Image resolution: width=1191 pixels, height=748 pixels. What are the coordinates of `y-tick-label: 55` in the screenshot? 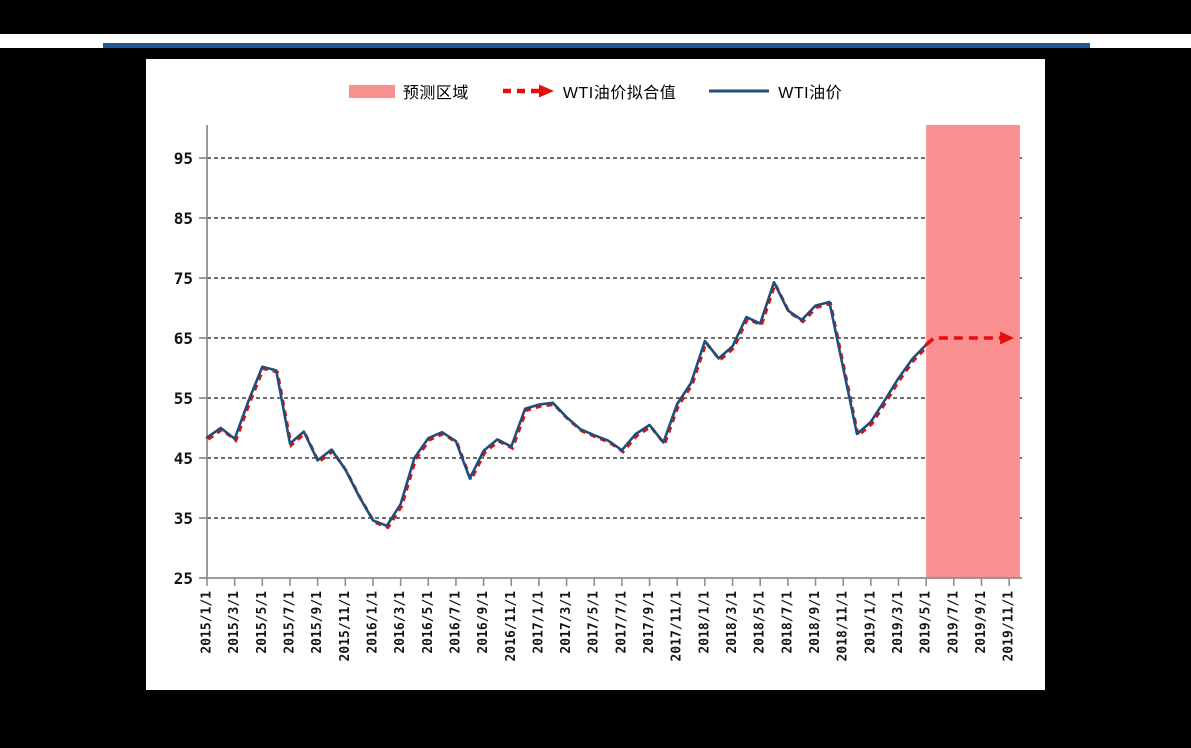 It's located at (183, 398).